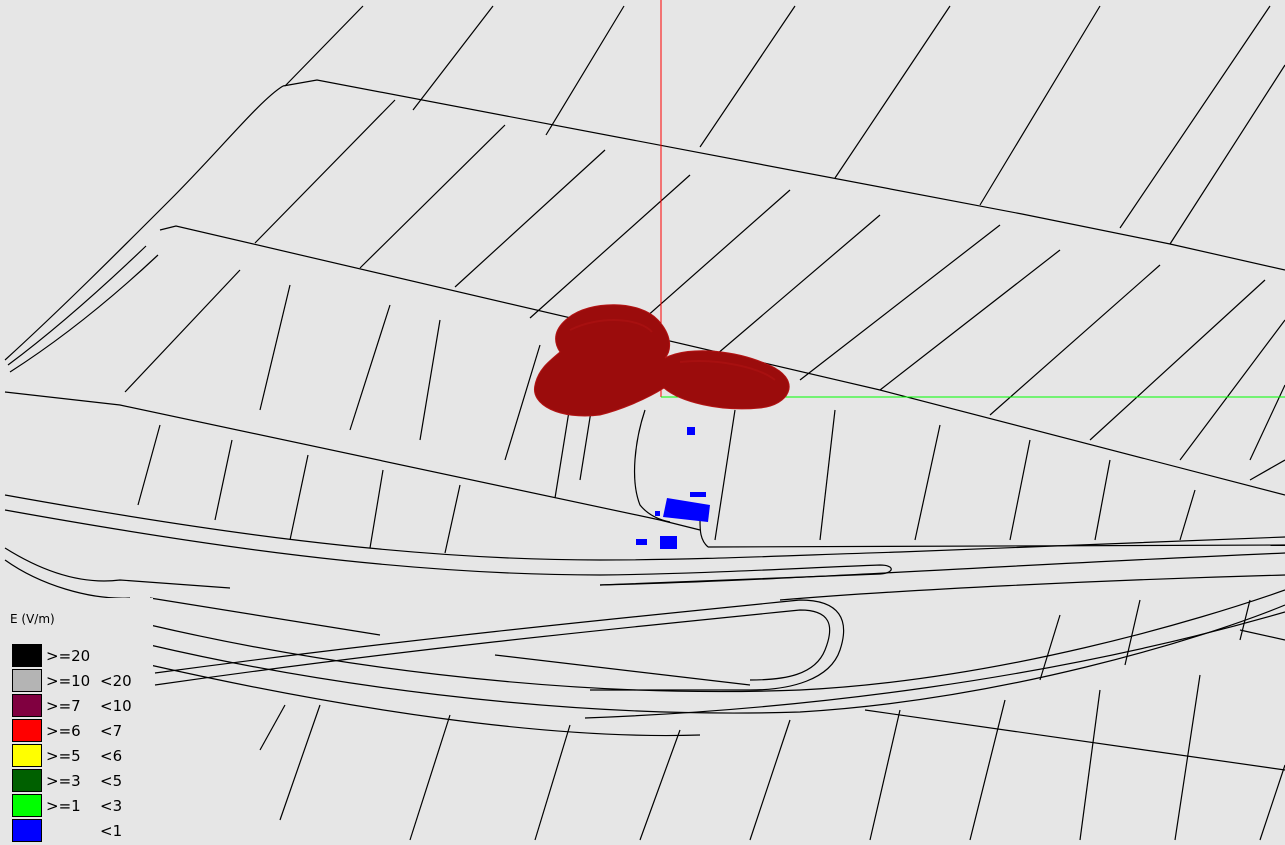 The height and width of the screenshot is (845, 1285). What do you see at coordinates (82, 806) in the screenshot?
I see `legend-item-1-3: >=1 <3` at bounding box center [82, 806].